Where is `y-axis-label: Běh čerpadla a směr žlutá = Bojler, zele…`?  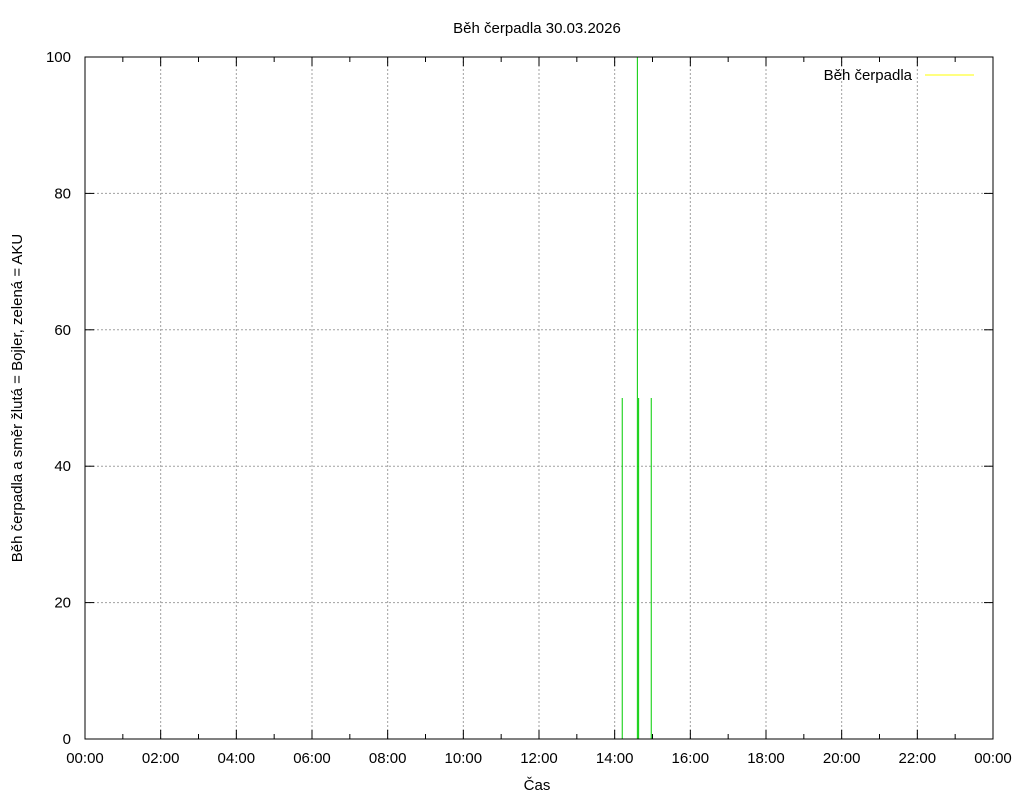 y-axis-label: Běh čerpadla a směr žlutá = Bojler, zele… is located at coordinates (17, 398).